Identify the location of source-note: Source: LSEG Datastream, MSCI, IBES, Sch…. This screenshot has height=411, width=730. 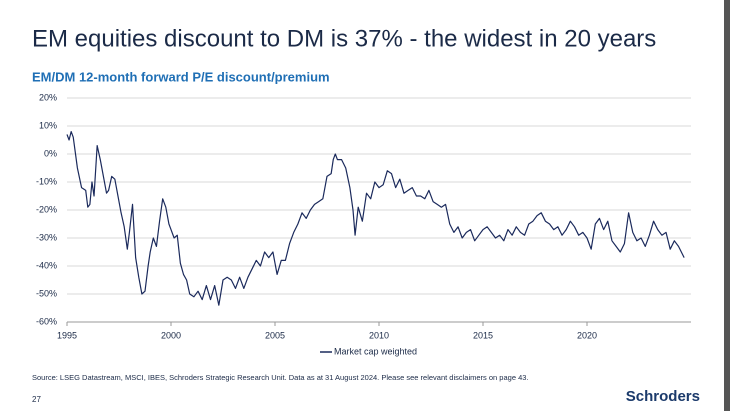
(280, 377).